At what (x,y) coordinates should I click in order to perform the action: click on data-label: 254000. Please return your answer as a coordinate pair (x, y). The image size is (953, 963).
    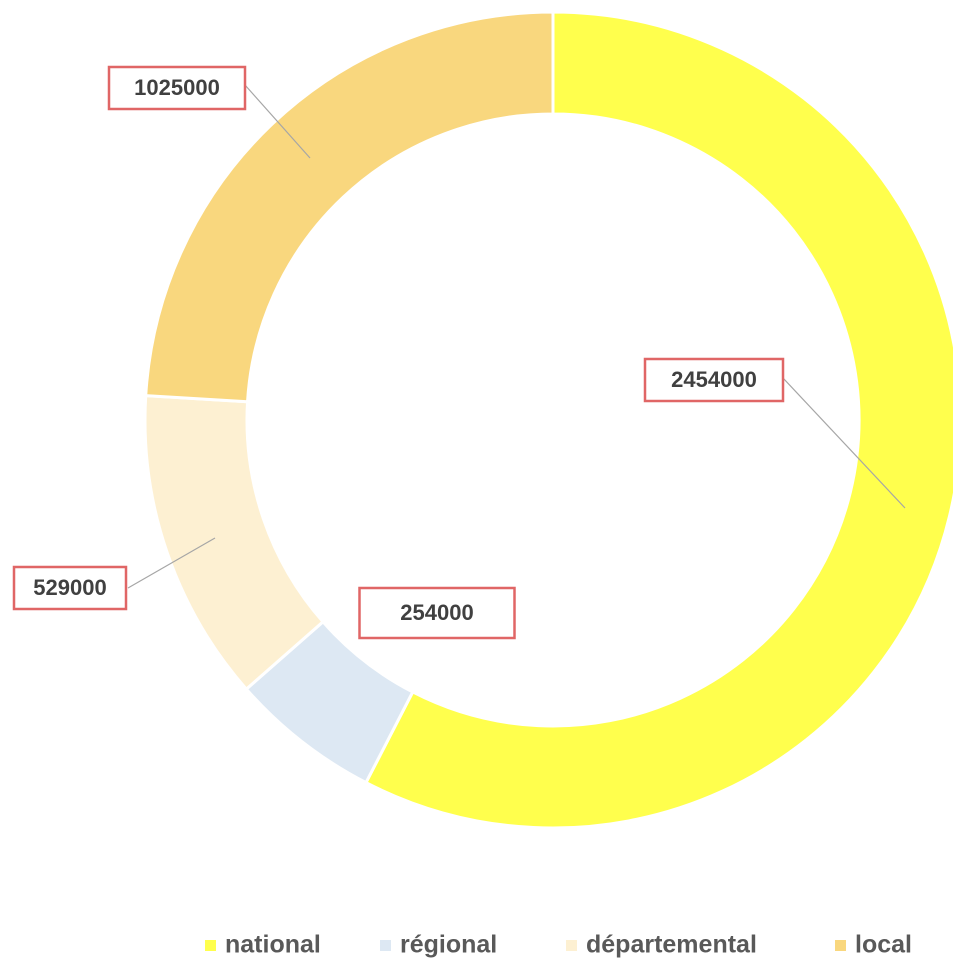
    Looking at the image, I should click on (436, 612).